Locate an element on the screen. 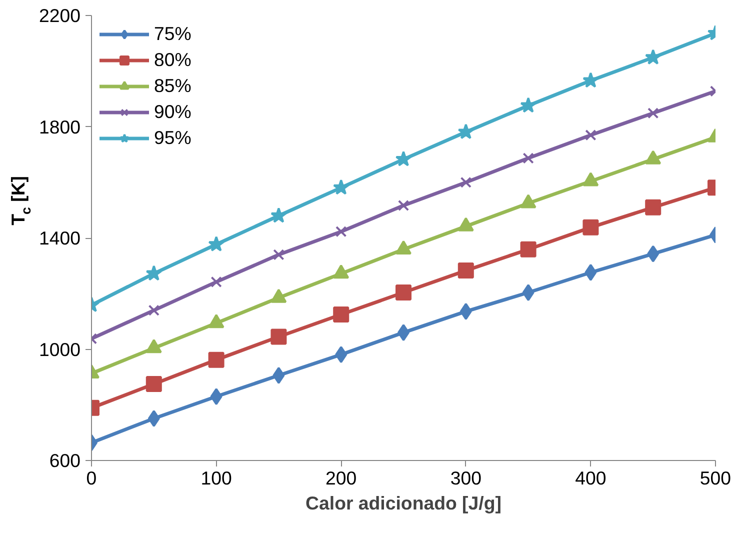 The image size is (746, 537). legend-label: 80% is located at coordinates (173, 60).